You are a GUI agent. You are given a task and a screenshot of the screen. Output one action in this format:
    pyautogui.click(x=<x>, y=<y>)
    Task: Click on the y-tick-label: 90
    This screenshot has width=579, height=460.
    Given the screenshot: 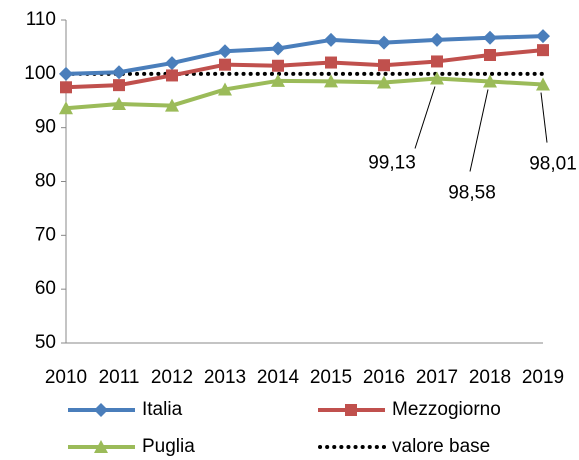 What is the action you would take?
    pyautogui.click(x=45, y=127)
    